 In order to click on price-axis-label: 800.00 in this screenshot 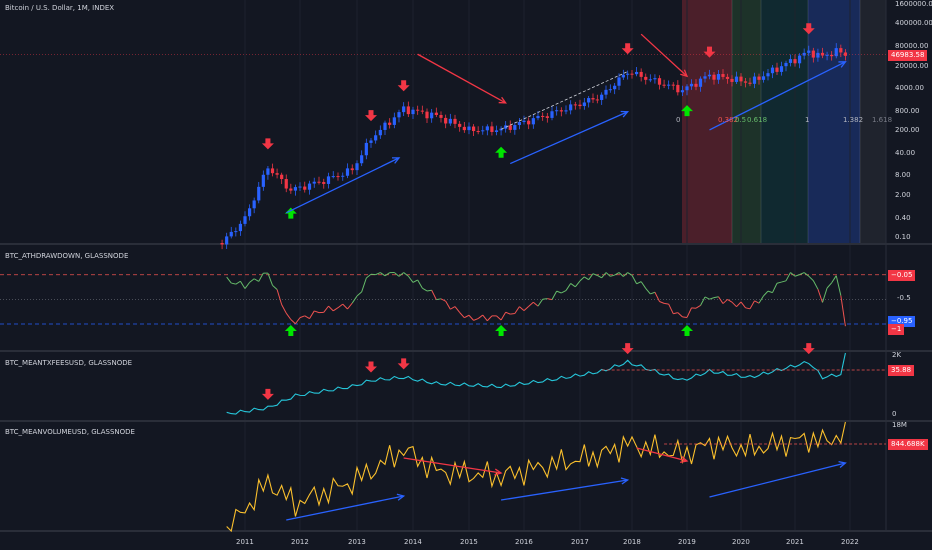, I will do `click(907, 110)`.